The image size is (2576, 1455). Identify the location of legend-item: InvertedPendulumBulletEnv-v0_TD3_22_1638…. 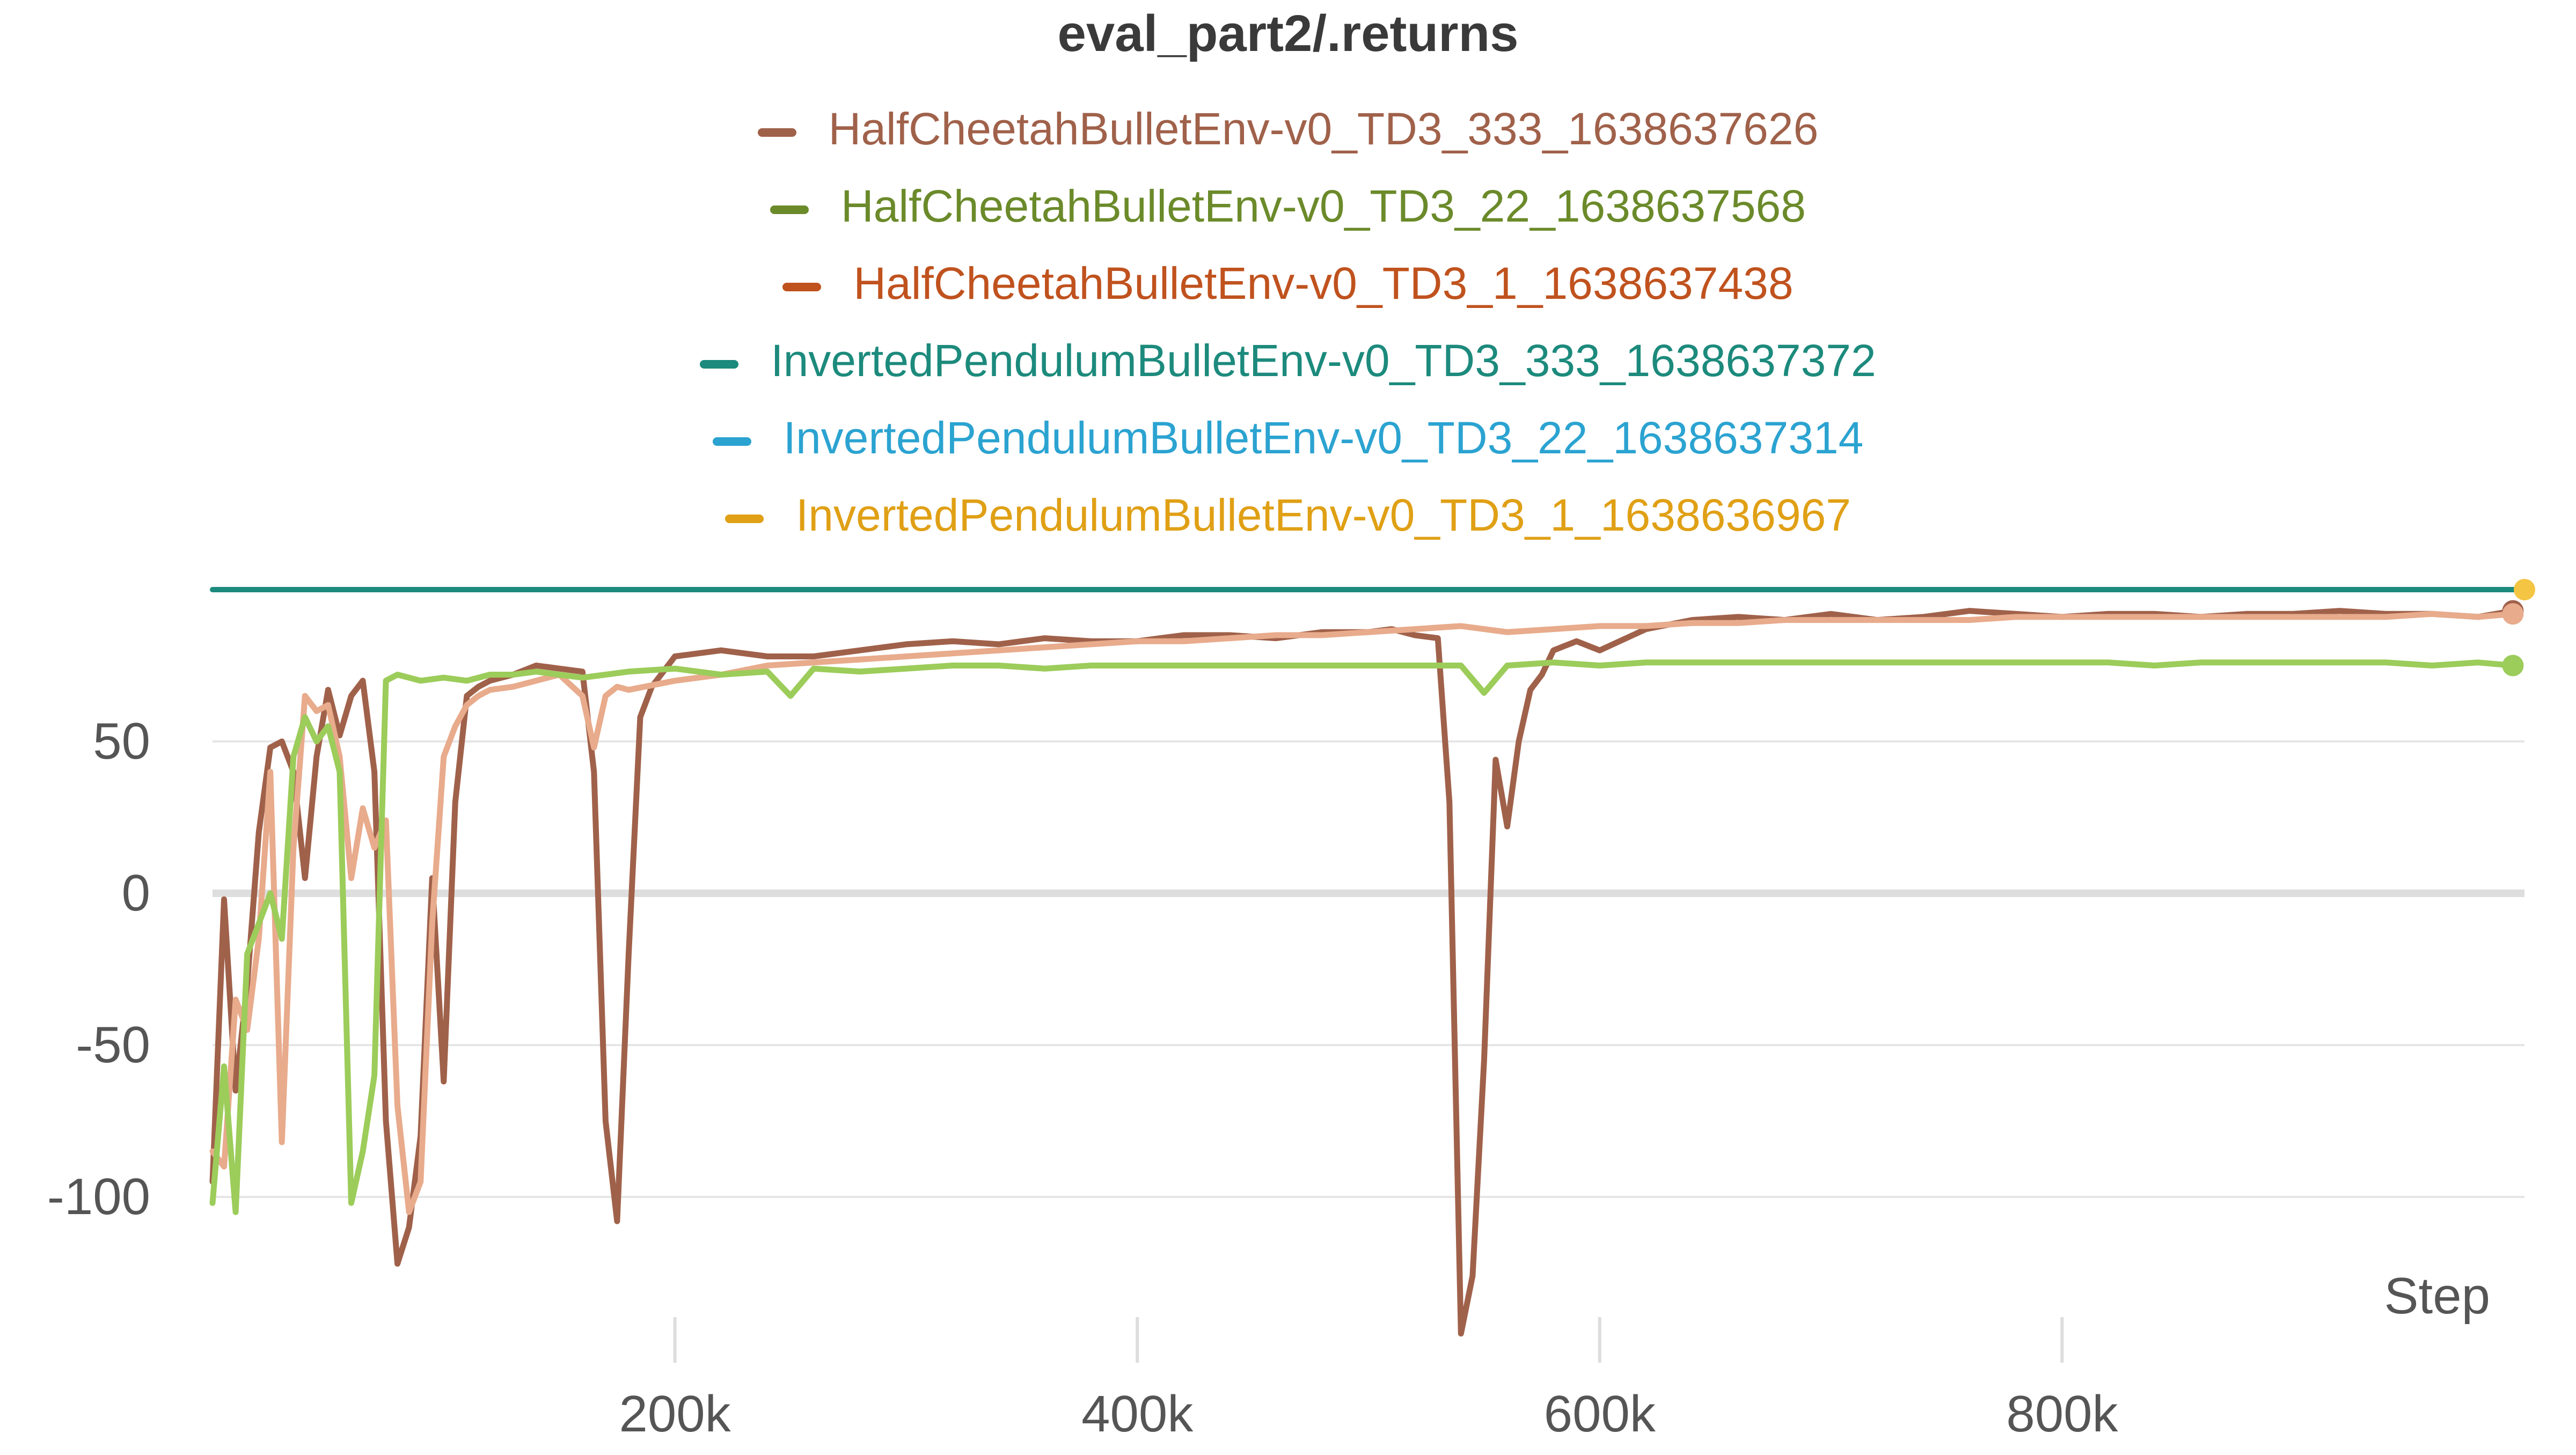
(1288, 438).